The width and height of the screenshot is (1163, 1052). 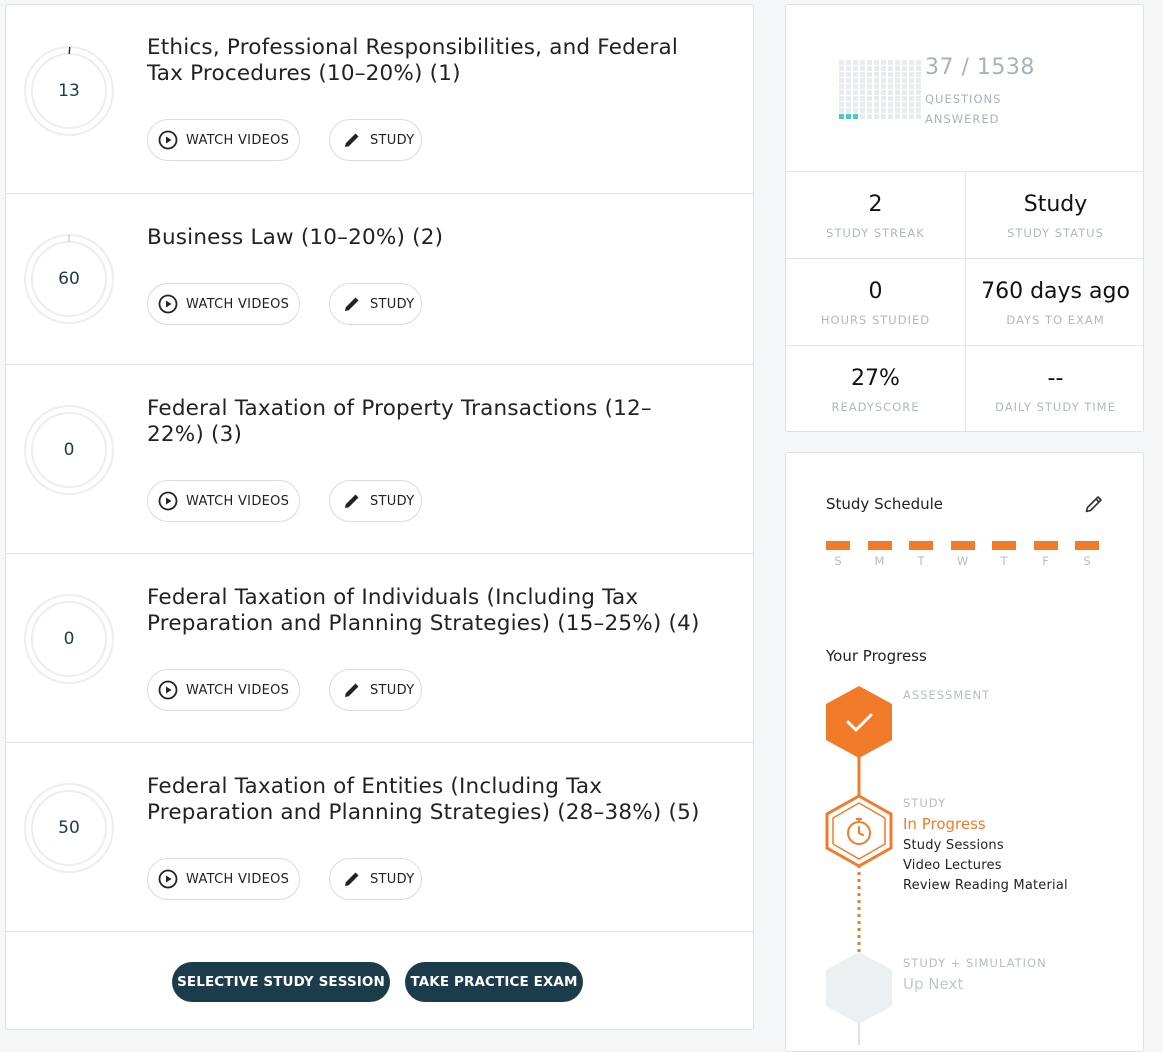 What do you see at coordinates (953, 845) in the screenshot?
I see `study-step-item: Study Sessions` at bounding box center [953, 845].